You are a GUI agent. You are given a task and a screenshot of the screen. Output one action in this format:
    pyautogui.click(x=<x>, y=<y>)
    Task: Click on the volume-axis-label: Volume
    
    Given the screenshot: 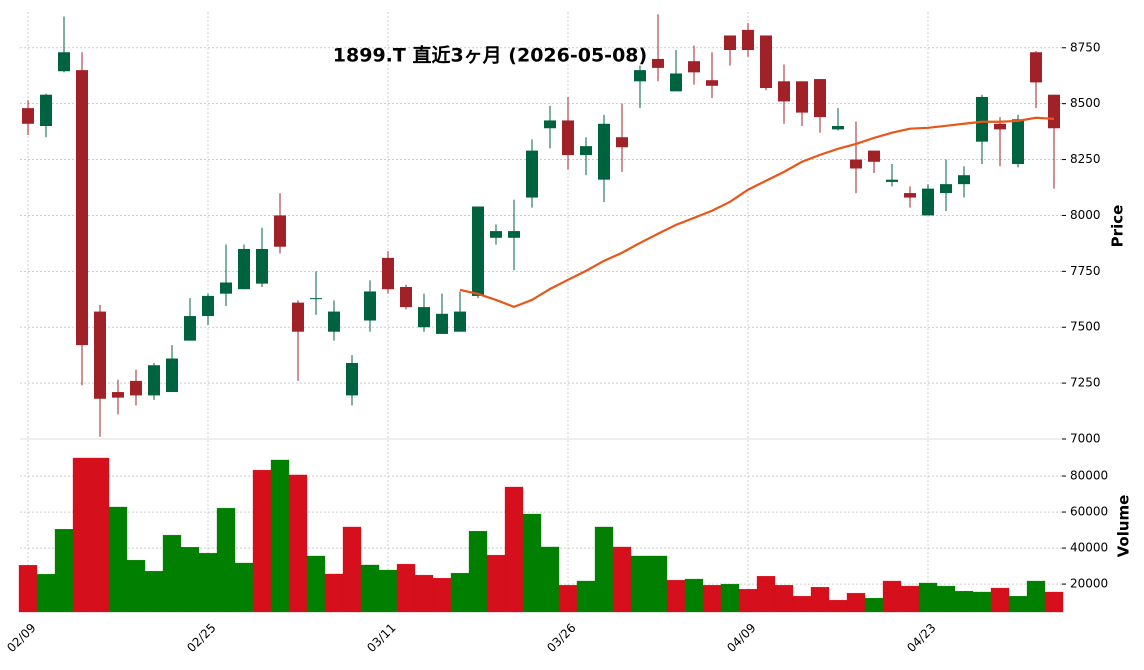 What is the action you would take?
    pyautogui.click(x=1124, y=526)
    